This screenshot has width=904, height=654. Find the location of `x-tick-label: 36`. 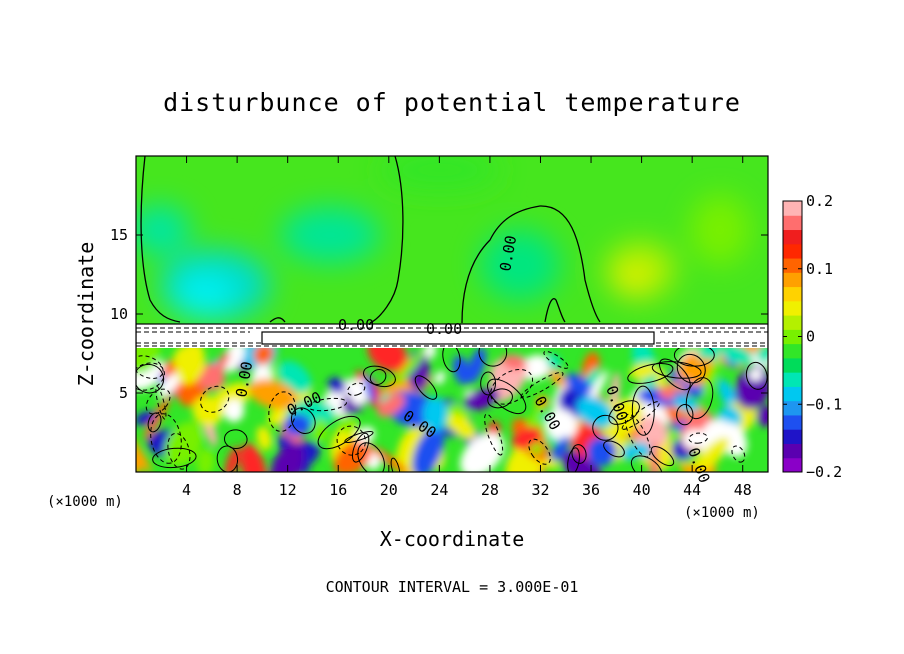

x-tick-label: 36 is located at coordinates (591, 490).